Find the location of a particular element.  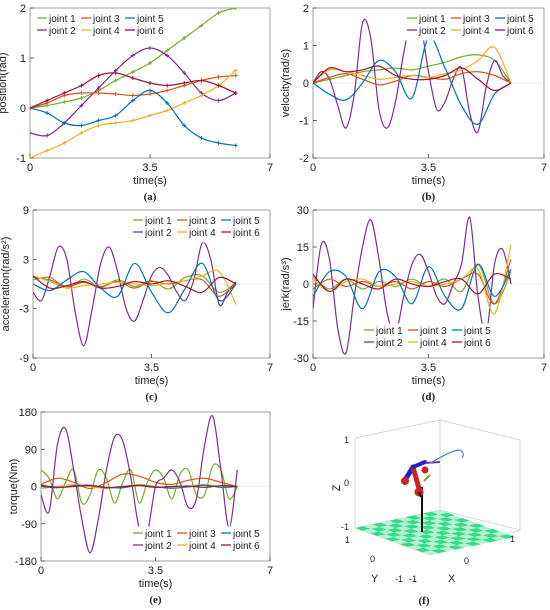

y-tick-label: 2 is located at coordinates (23, 9).